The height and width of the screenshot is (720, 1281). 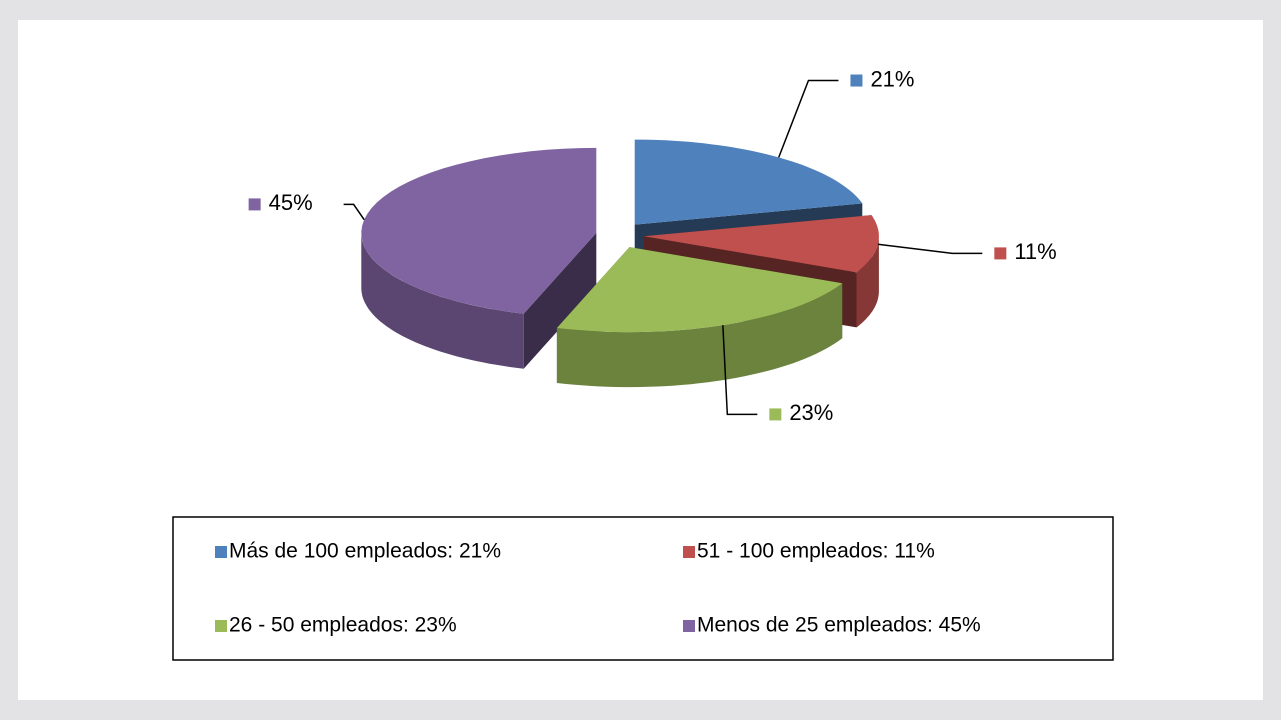 What do you see at coordinates (343, 625) in the screenshot?
I see `legend-label: 26 - 50 empleados: 23%` at bounding box center [343, 625].